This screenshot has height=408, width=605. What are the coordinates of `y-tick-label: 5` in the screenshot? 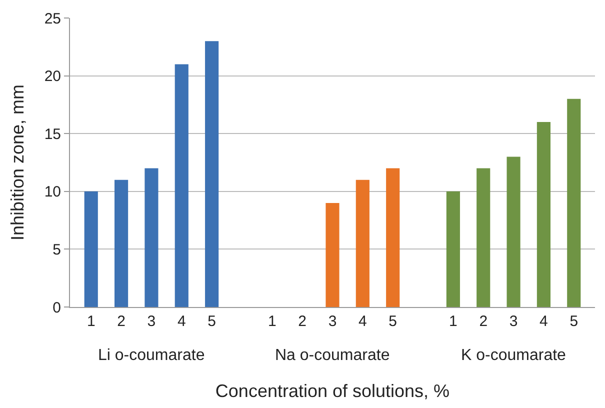 It's located at (56, 249).